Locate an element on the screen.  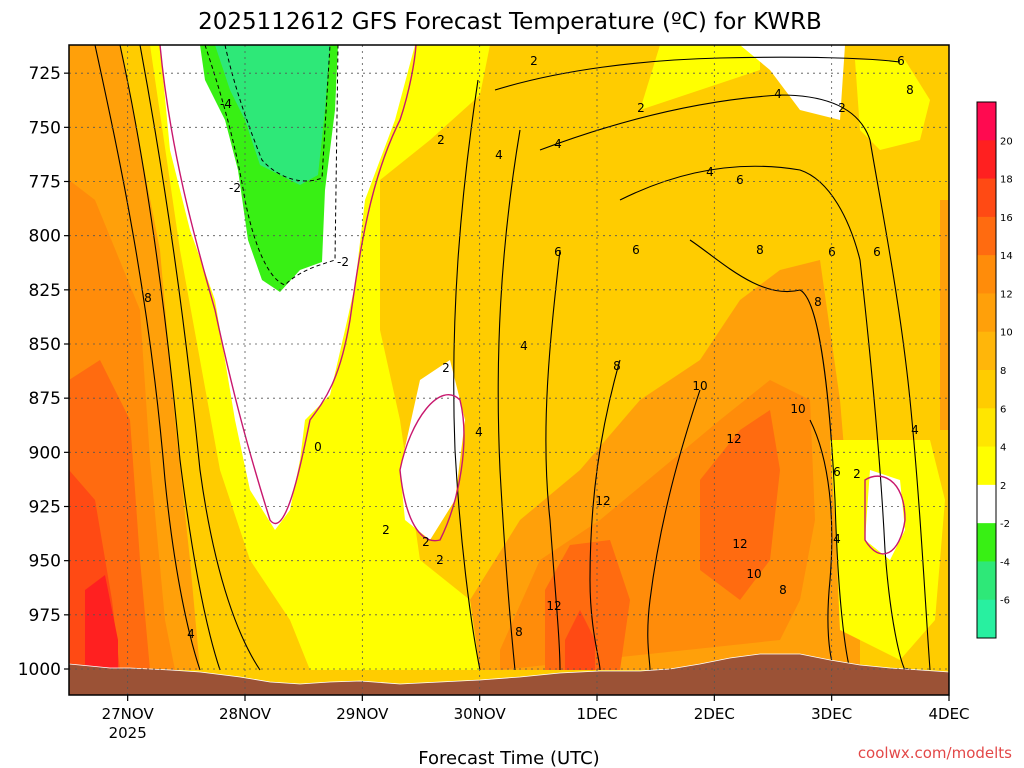
contour-label: 0 is located at coordinates (318, 447).